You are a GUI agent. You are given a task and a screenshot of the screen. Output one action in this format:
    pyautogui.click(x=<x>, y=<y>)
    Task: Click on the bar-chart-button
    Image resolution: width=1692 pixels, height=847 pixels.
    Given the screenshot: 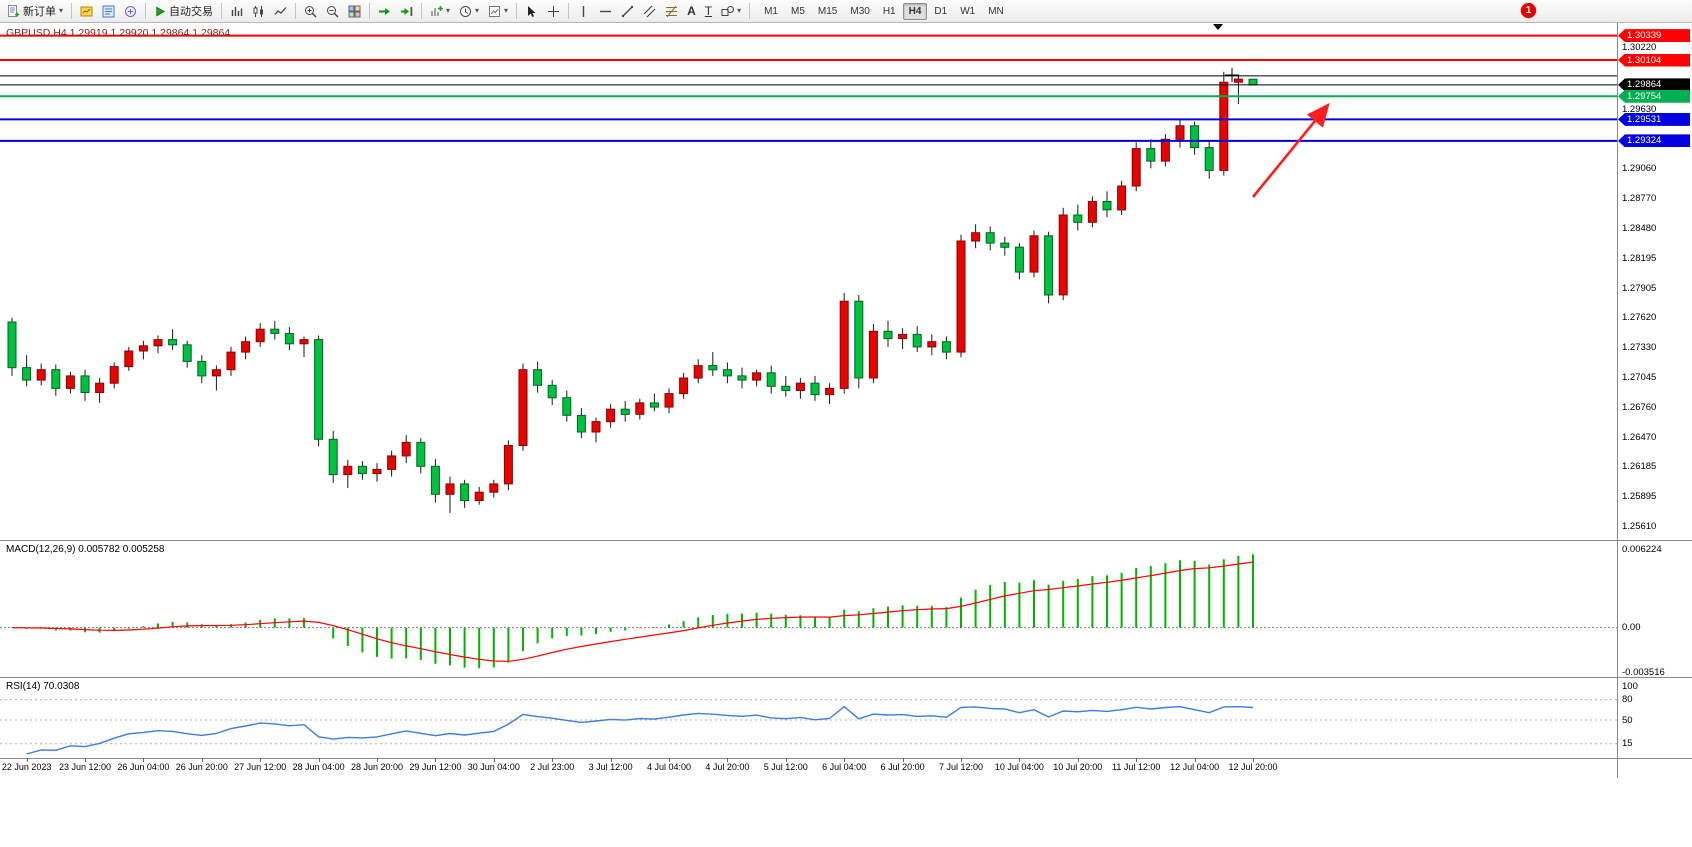 What is the action you would take?
    pyautogui.click(x=236, y=11)
    